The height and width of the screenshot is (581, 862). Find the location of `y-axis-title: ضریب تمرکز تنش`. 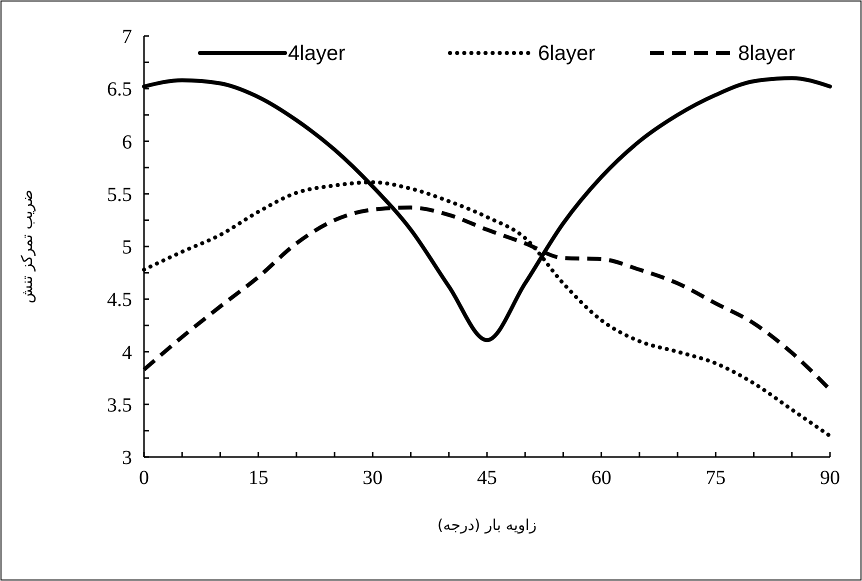

y-axis-title: ضریب تمرکز تنش is located at coordinates (27, 247).